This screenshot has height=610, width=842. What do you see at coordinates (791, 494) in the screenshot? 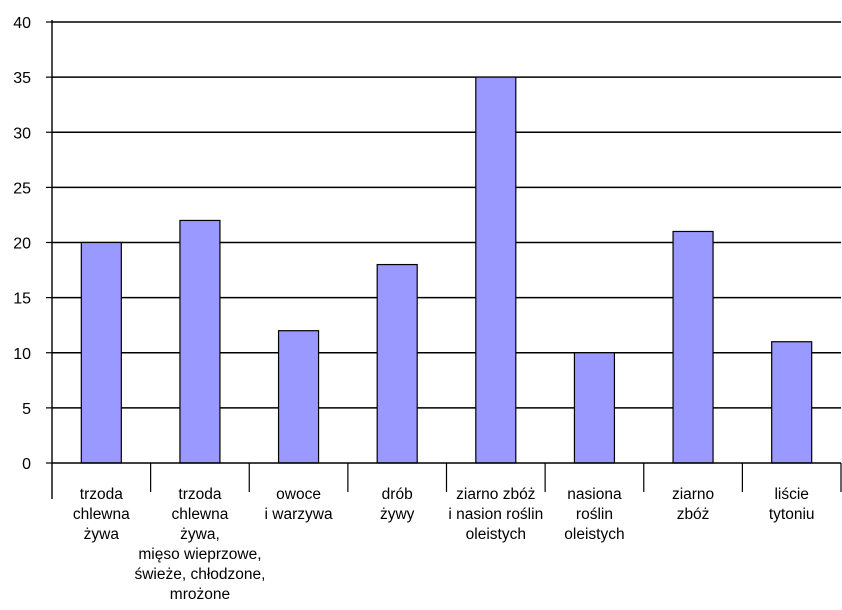
I see `category-label-line: liście` at bounding box center [791, 494].